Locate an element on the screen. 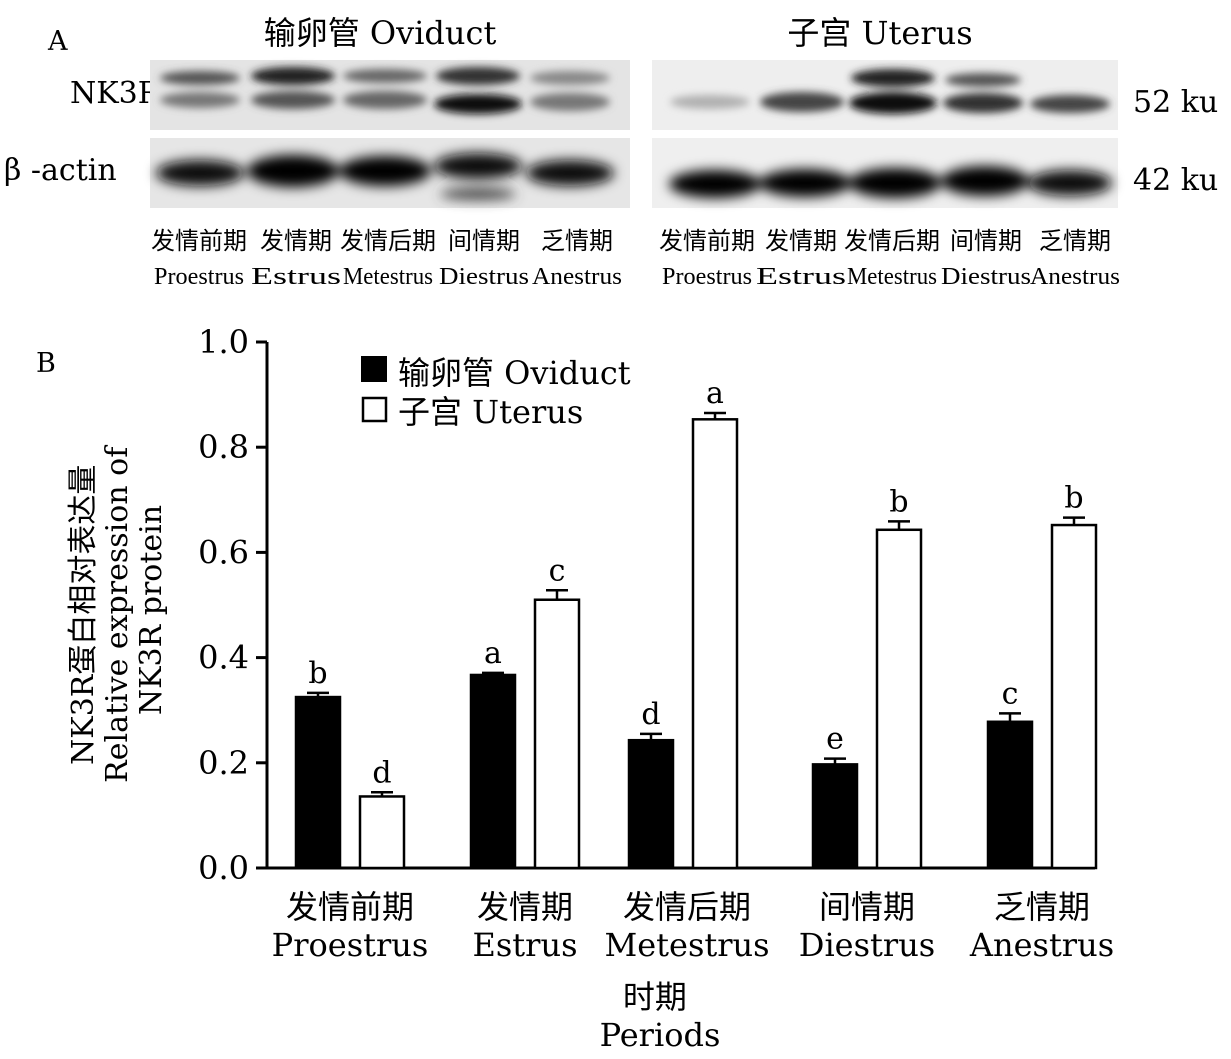 This screenshot has width=1231, height=1059. significance-letter-1-3: b is located at coordinates (898, 501).